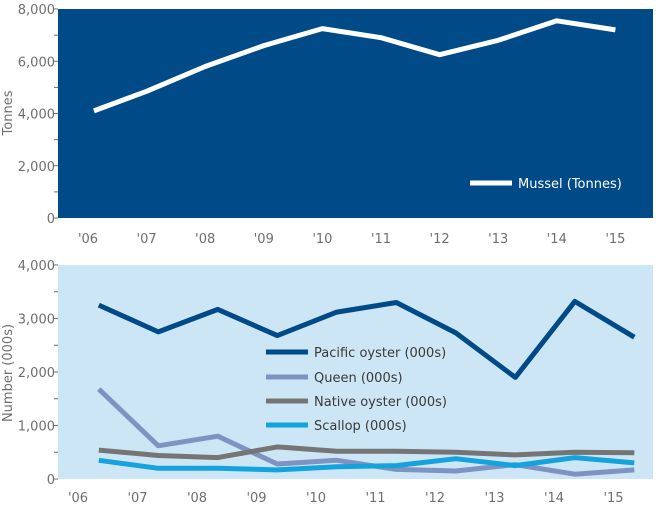  I want to click on top-y-tick-label: 8,000, so click(36, 10).